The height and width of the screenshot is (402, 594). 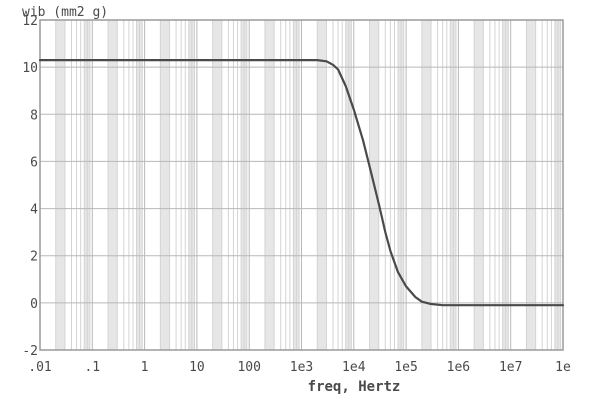 What do you see at coordinates (248, 367) in the screenshot?
I see `x-tick-label: 100` at bounding box center [248, 367].